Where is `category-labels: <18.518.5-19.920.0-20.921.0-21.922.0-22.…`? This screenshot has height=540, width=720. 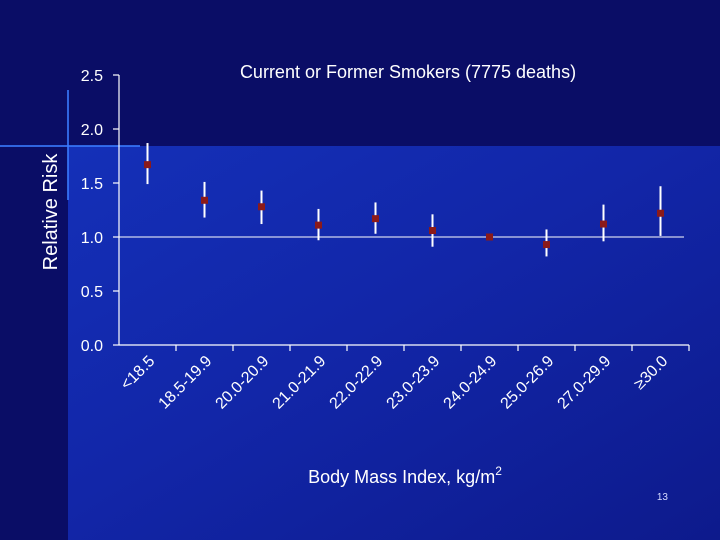 category-labels: <18.518.5-19.920.0-20.921.0-21.922.0-22.… is located at coordinates (395, 383).